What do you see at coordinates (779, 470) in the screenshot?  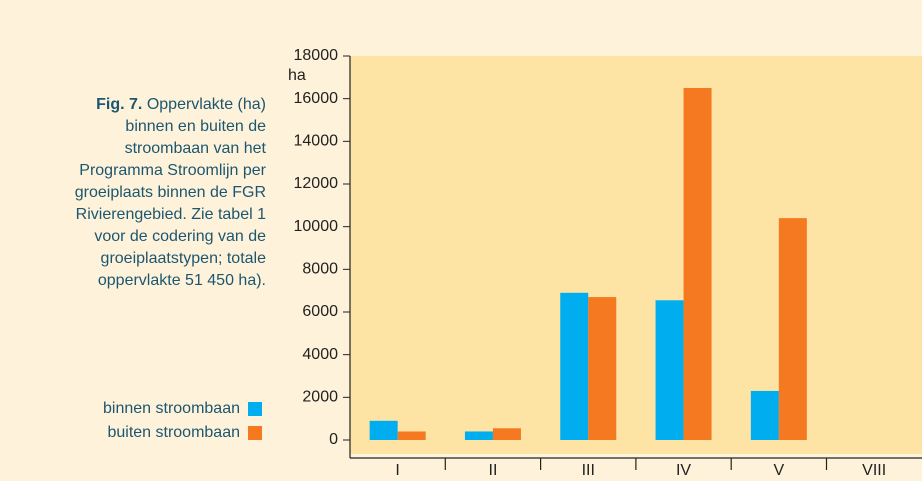 I see `x-tick-label: V` at bounding box center [779, 470].